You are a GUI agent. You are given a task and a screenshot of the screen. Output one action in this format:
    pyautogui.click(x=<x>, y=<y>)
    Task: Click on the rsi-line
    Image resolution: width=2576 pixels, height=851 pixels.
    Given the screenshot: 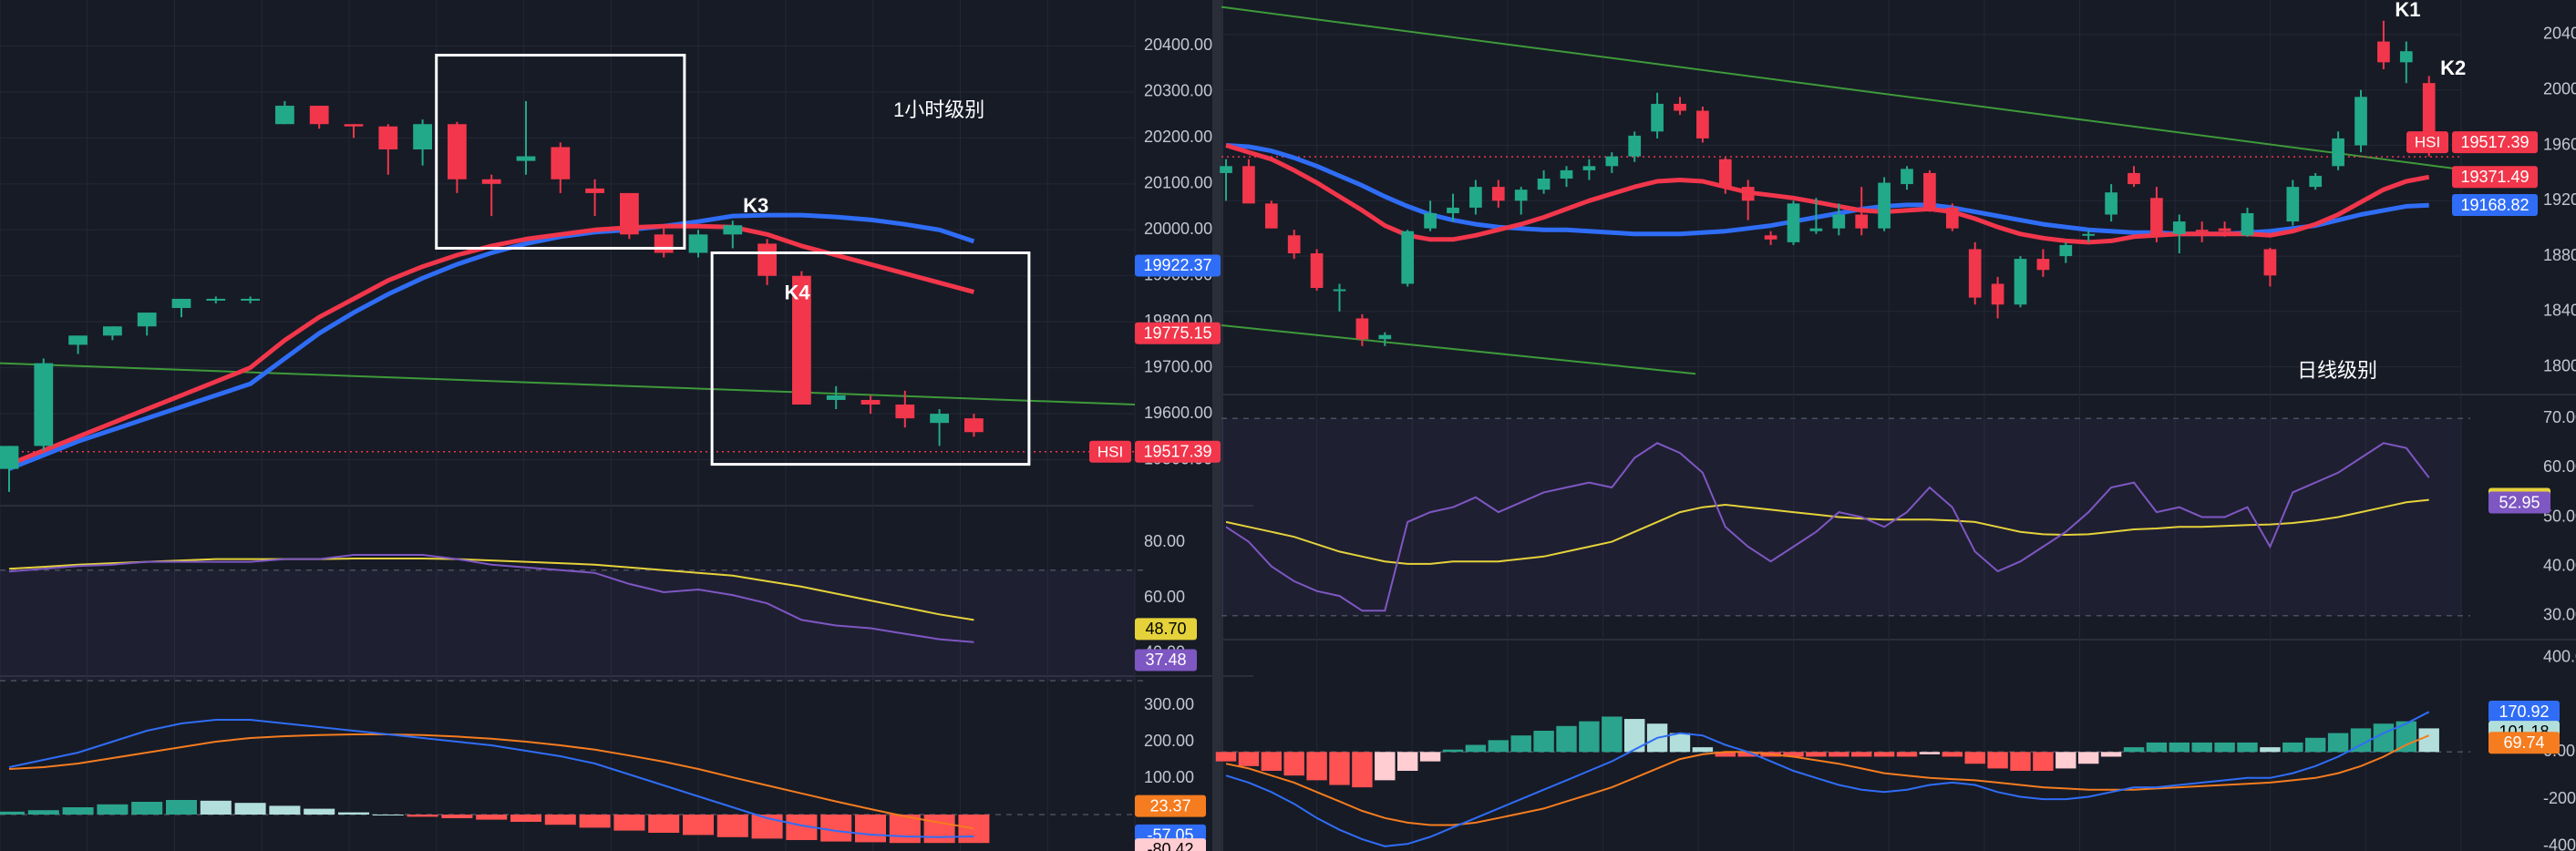 What is the action you would take?
    pyautogui.click(x=491, y=599)
    